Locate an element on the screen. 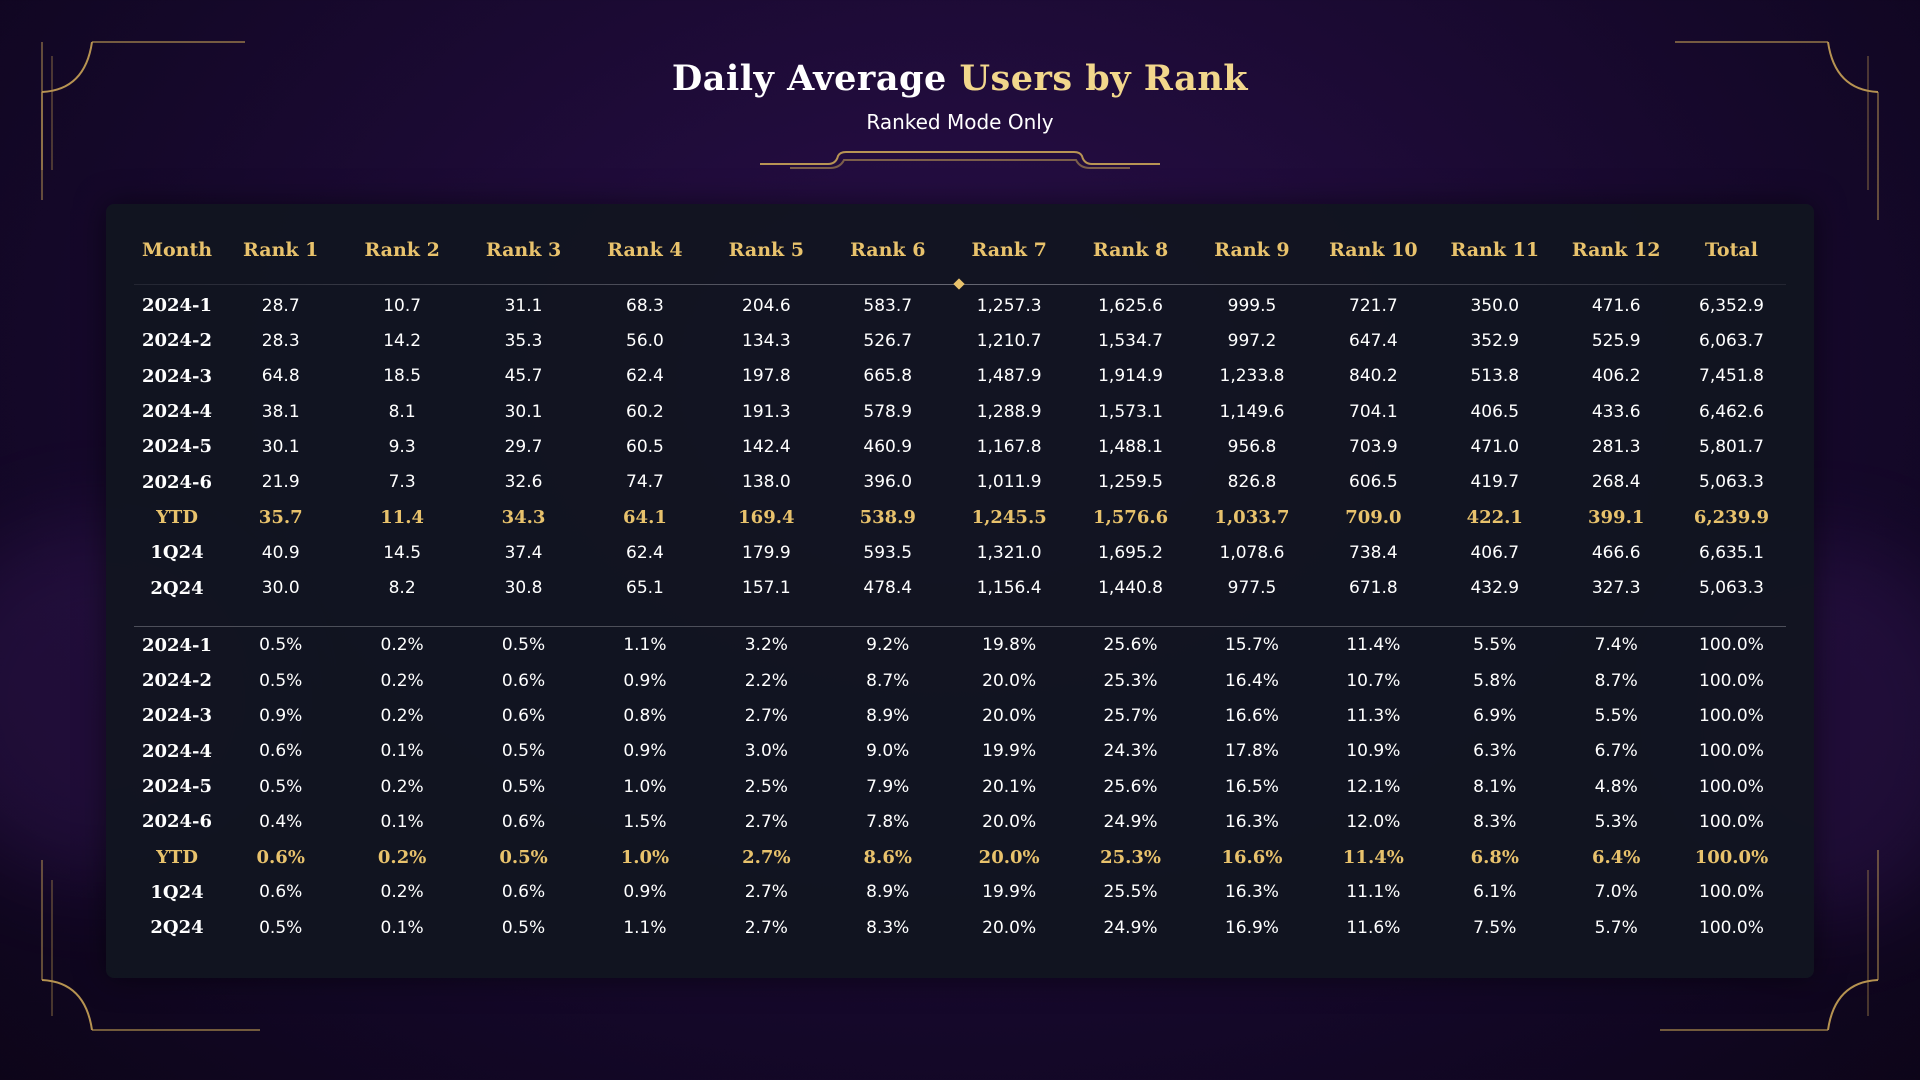  column-header: Rank 9 is located at coordinates (1252, 250).